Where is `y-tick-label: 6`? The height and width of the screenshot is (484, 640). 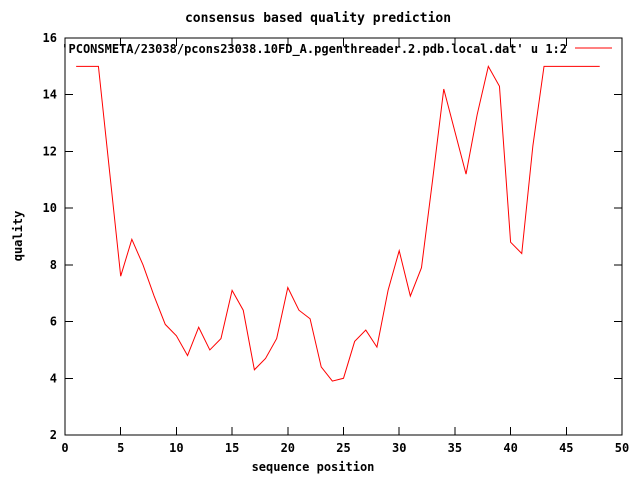 y-tick-label: 6 is located at coordinates (53, 322).